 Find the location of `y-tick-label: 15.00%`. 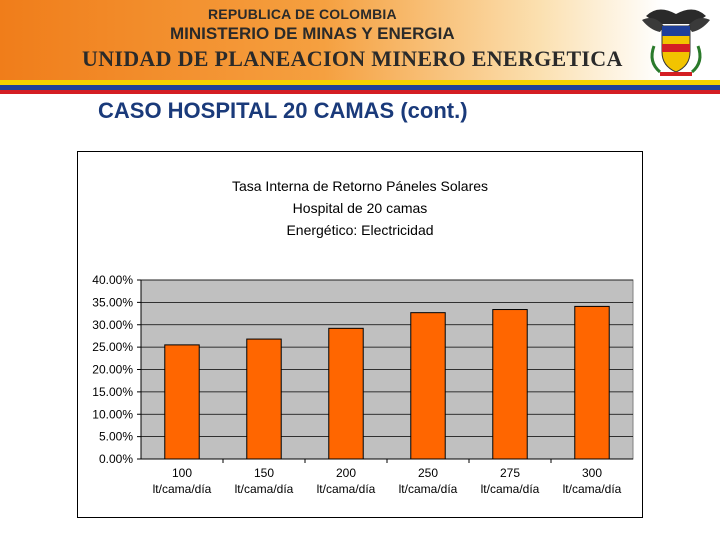

y-tick-label: 15.00% is located at coordinates (112, 392).